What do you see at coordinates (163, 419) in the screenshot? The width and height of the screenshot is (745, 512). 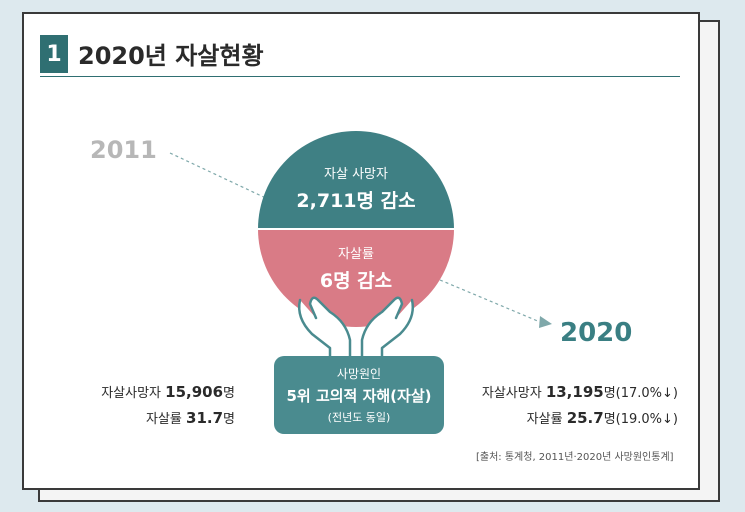 I see `rate-2011-label: 자살률` at bounding box center [163, 419].